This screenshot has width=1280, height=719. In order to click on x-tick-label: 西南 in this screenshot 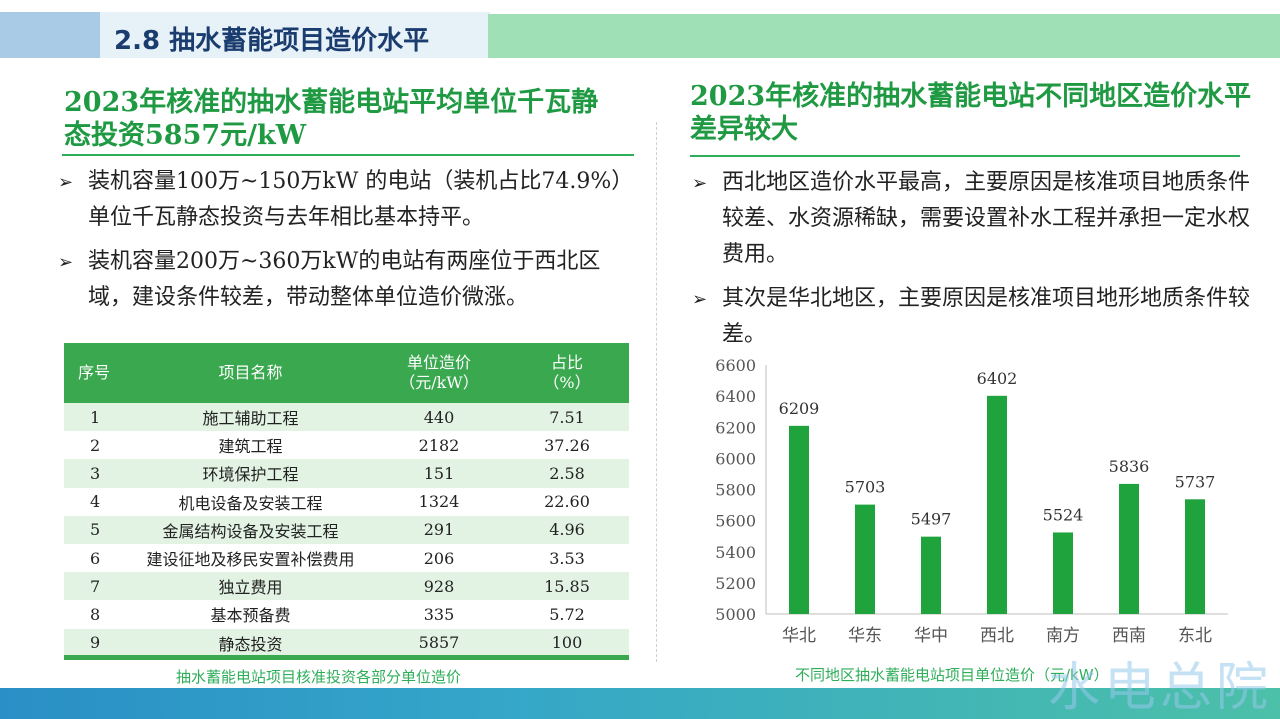, I will do `click(1129, 636)`.